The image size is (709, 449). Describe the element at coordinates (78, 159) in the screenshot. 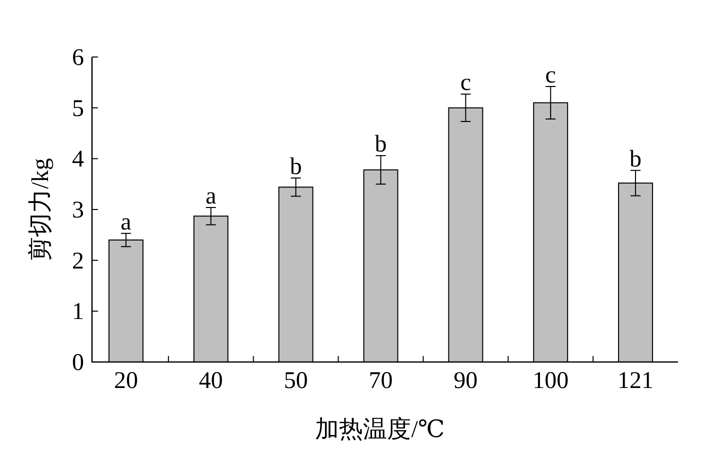

I see `y-tick-label: 4` at that location.